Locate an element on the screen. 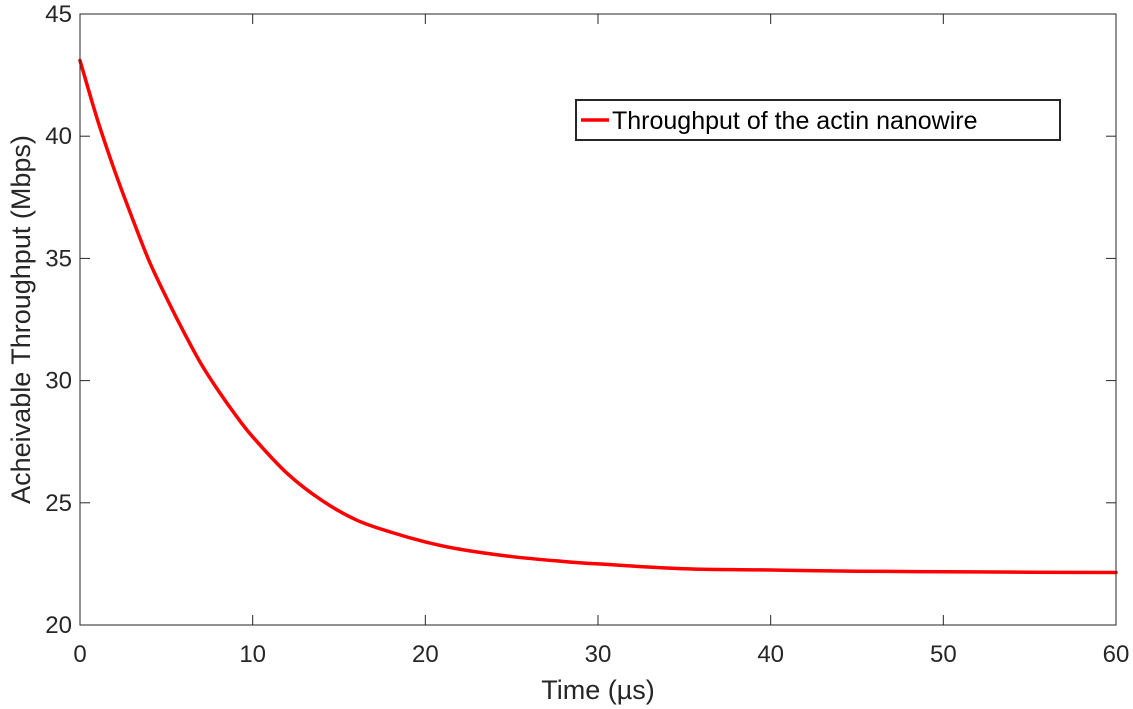  y-tick-label: 45 is located at coordinates (58, 14).